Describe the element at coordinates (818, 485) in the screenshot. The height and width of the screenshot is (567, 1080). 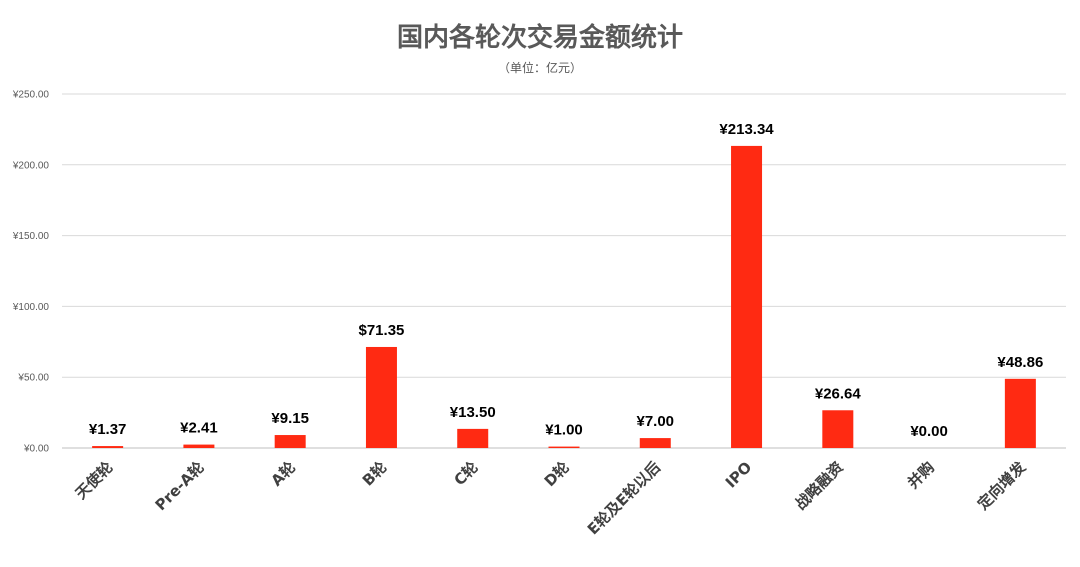
I see `x-tick-label: 战略融资` at that location.